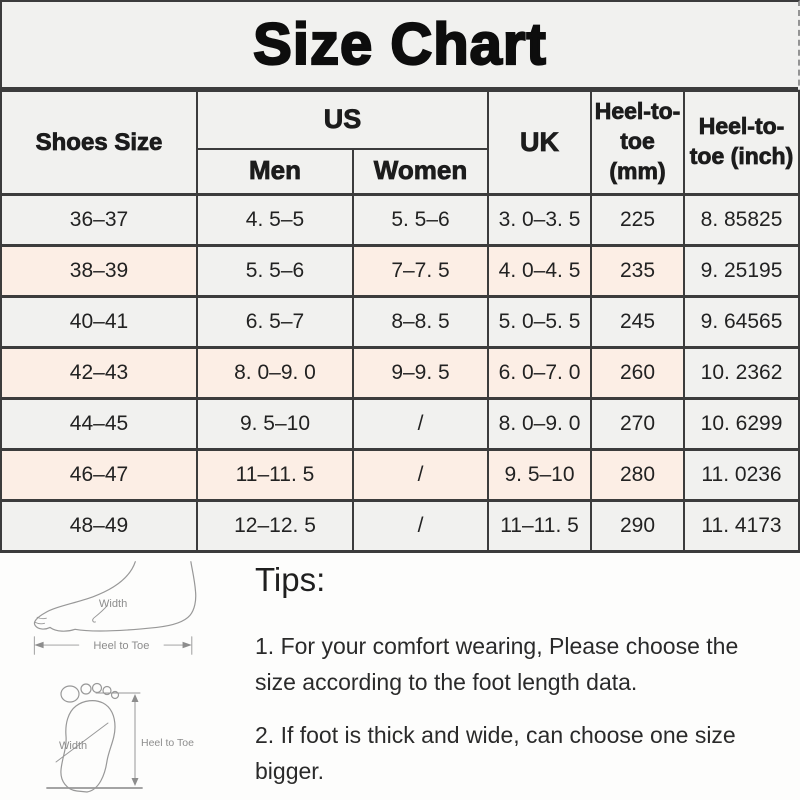 This screenshot has width=800, height=800. I want to click on cell-heel-mm: 225, so click(638, 219).